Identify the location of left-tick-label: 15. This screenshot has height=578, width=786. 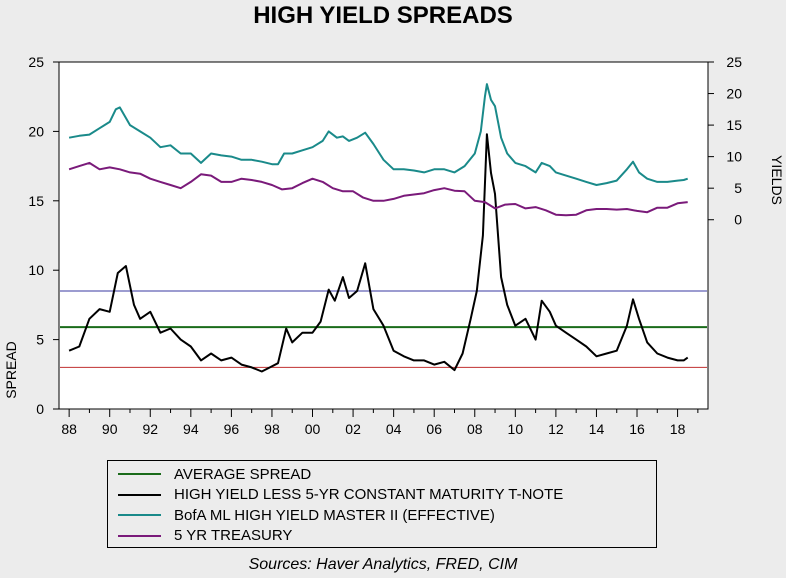
(36, 201).